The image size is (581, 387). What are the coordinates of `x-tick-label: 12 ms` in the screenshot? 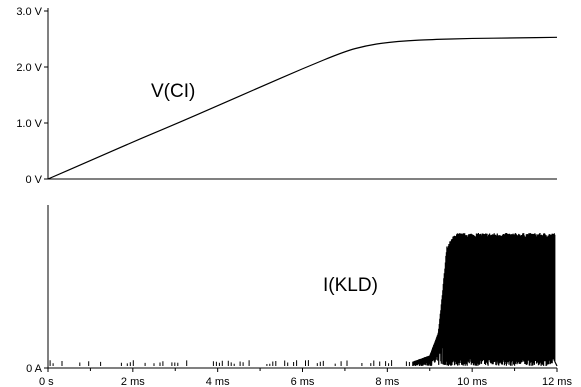 It's located at (557, 381).